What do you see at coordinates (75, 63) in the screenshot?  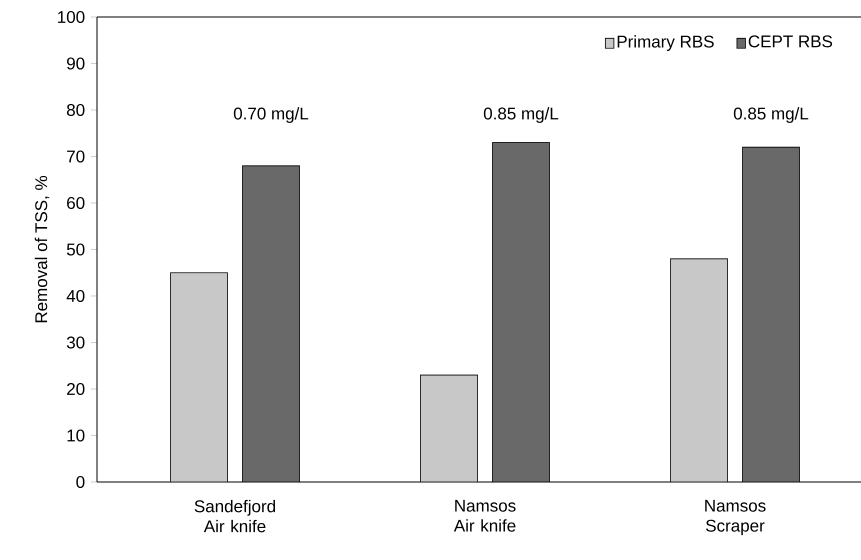 I see `y-tick-label: 90` at bounding box center [75, 63].